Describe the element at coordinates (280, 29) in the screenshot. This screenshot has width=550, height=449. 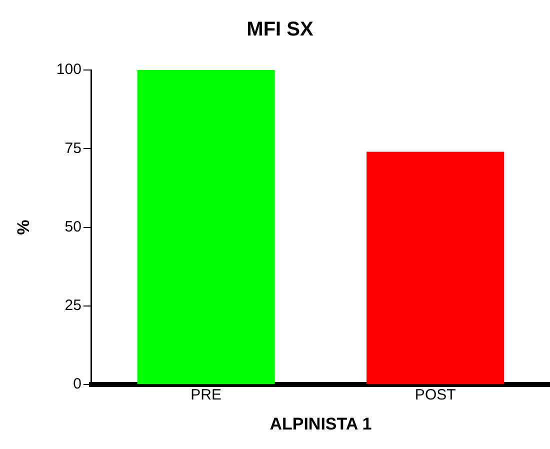
I see `chart-title: MFI SX` at that location.